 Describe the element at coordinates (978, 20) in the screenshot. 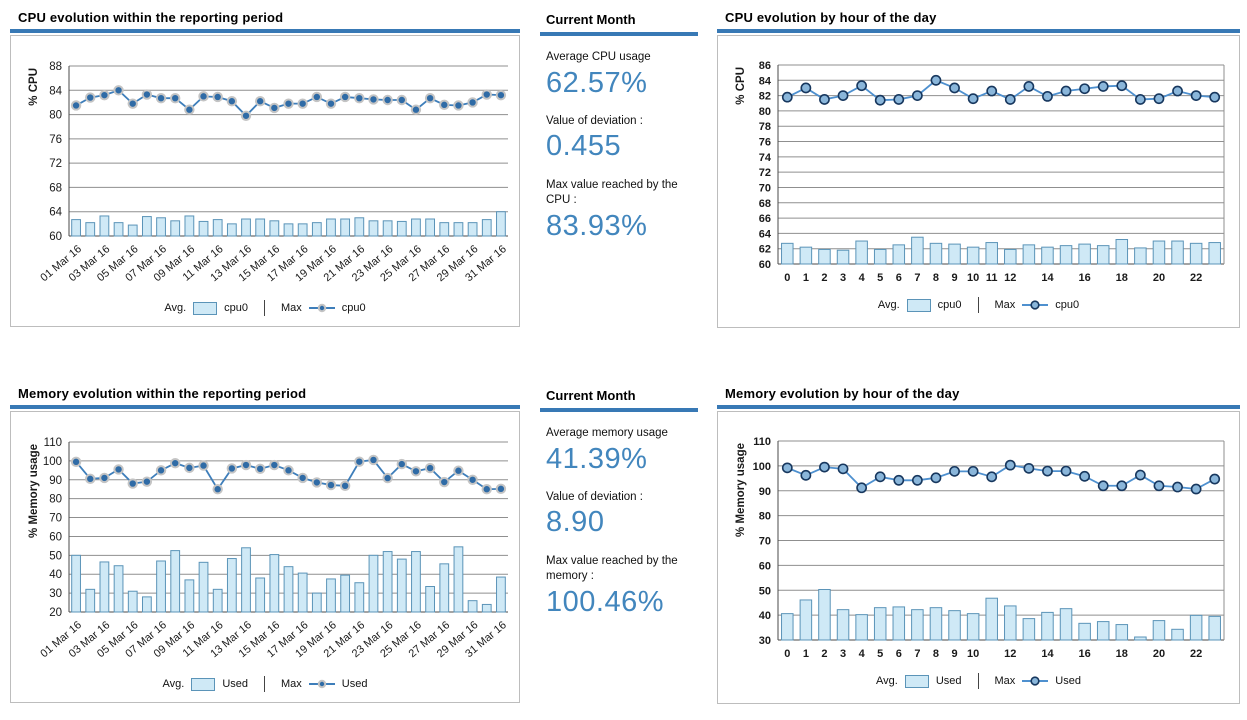

I see `cpu-hourly-chart-title: CPU evolution by hour of the day` at that location.